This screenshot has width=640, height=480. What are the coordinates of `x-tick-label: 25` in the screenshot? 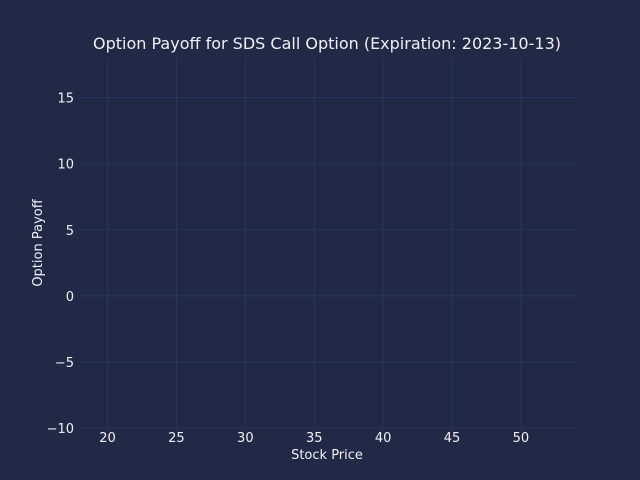 It's located at (176, 438).